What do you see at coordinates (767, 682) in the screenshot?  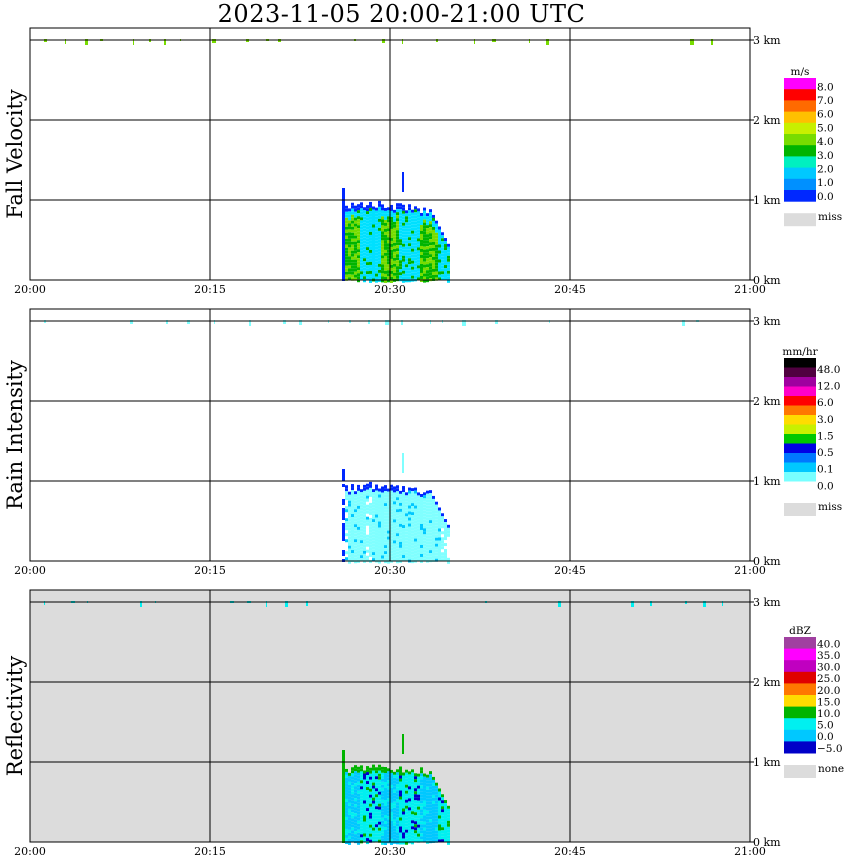 I see `y-tick-label: 2 km` at bounding box center [767, 682].